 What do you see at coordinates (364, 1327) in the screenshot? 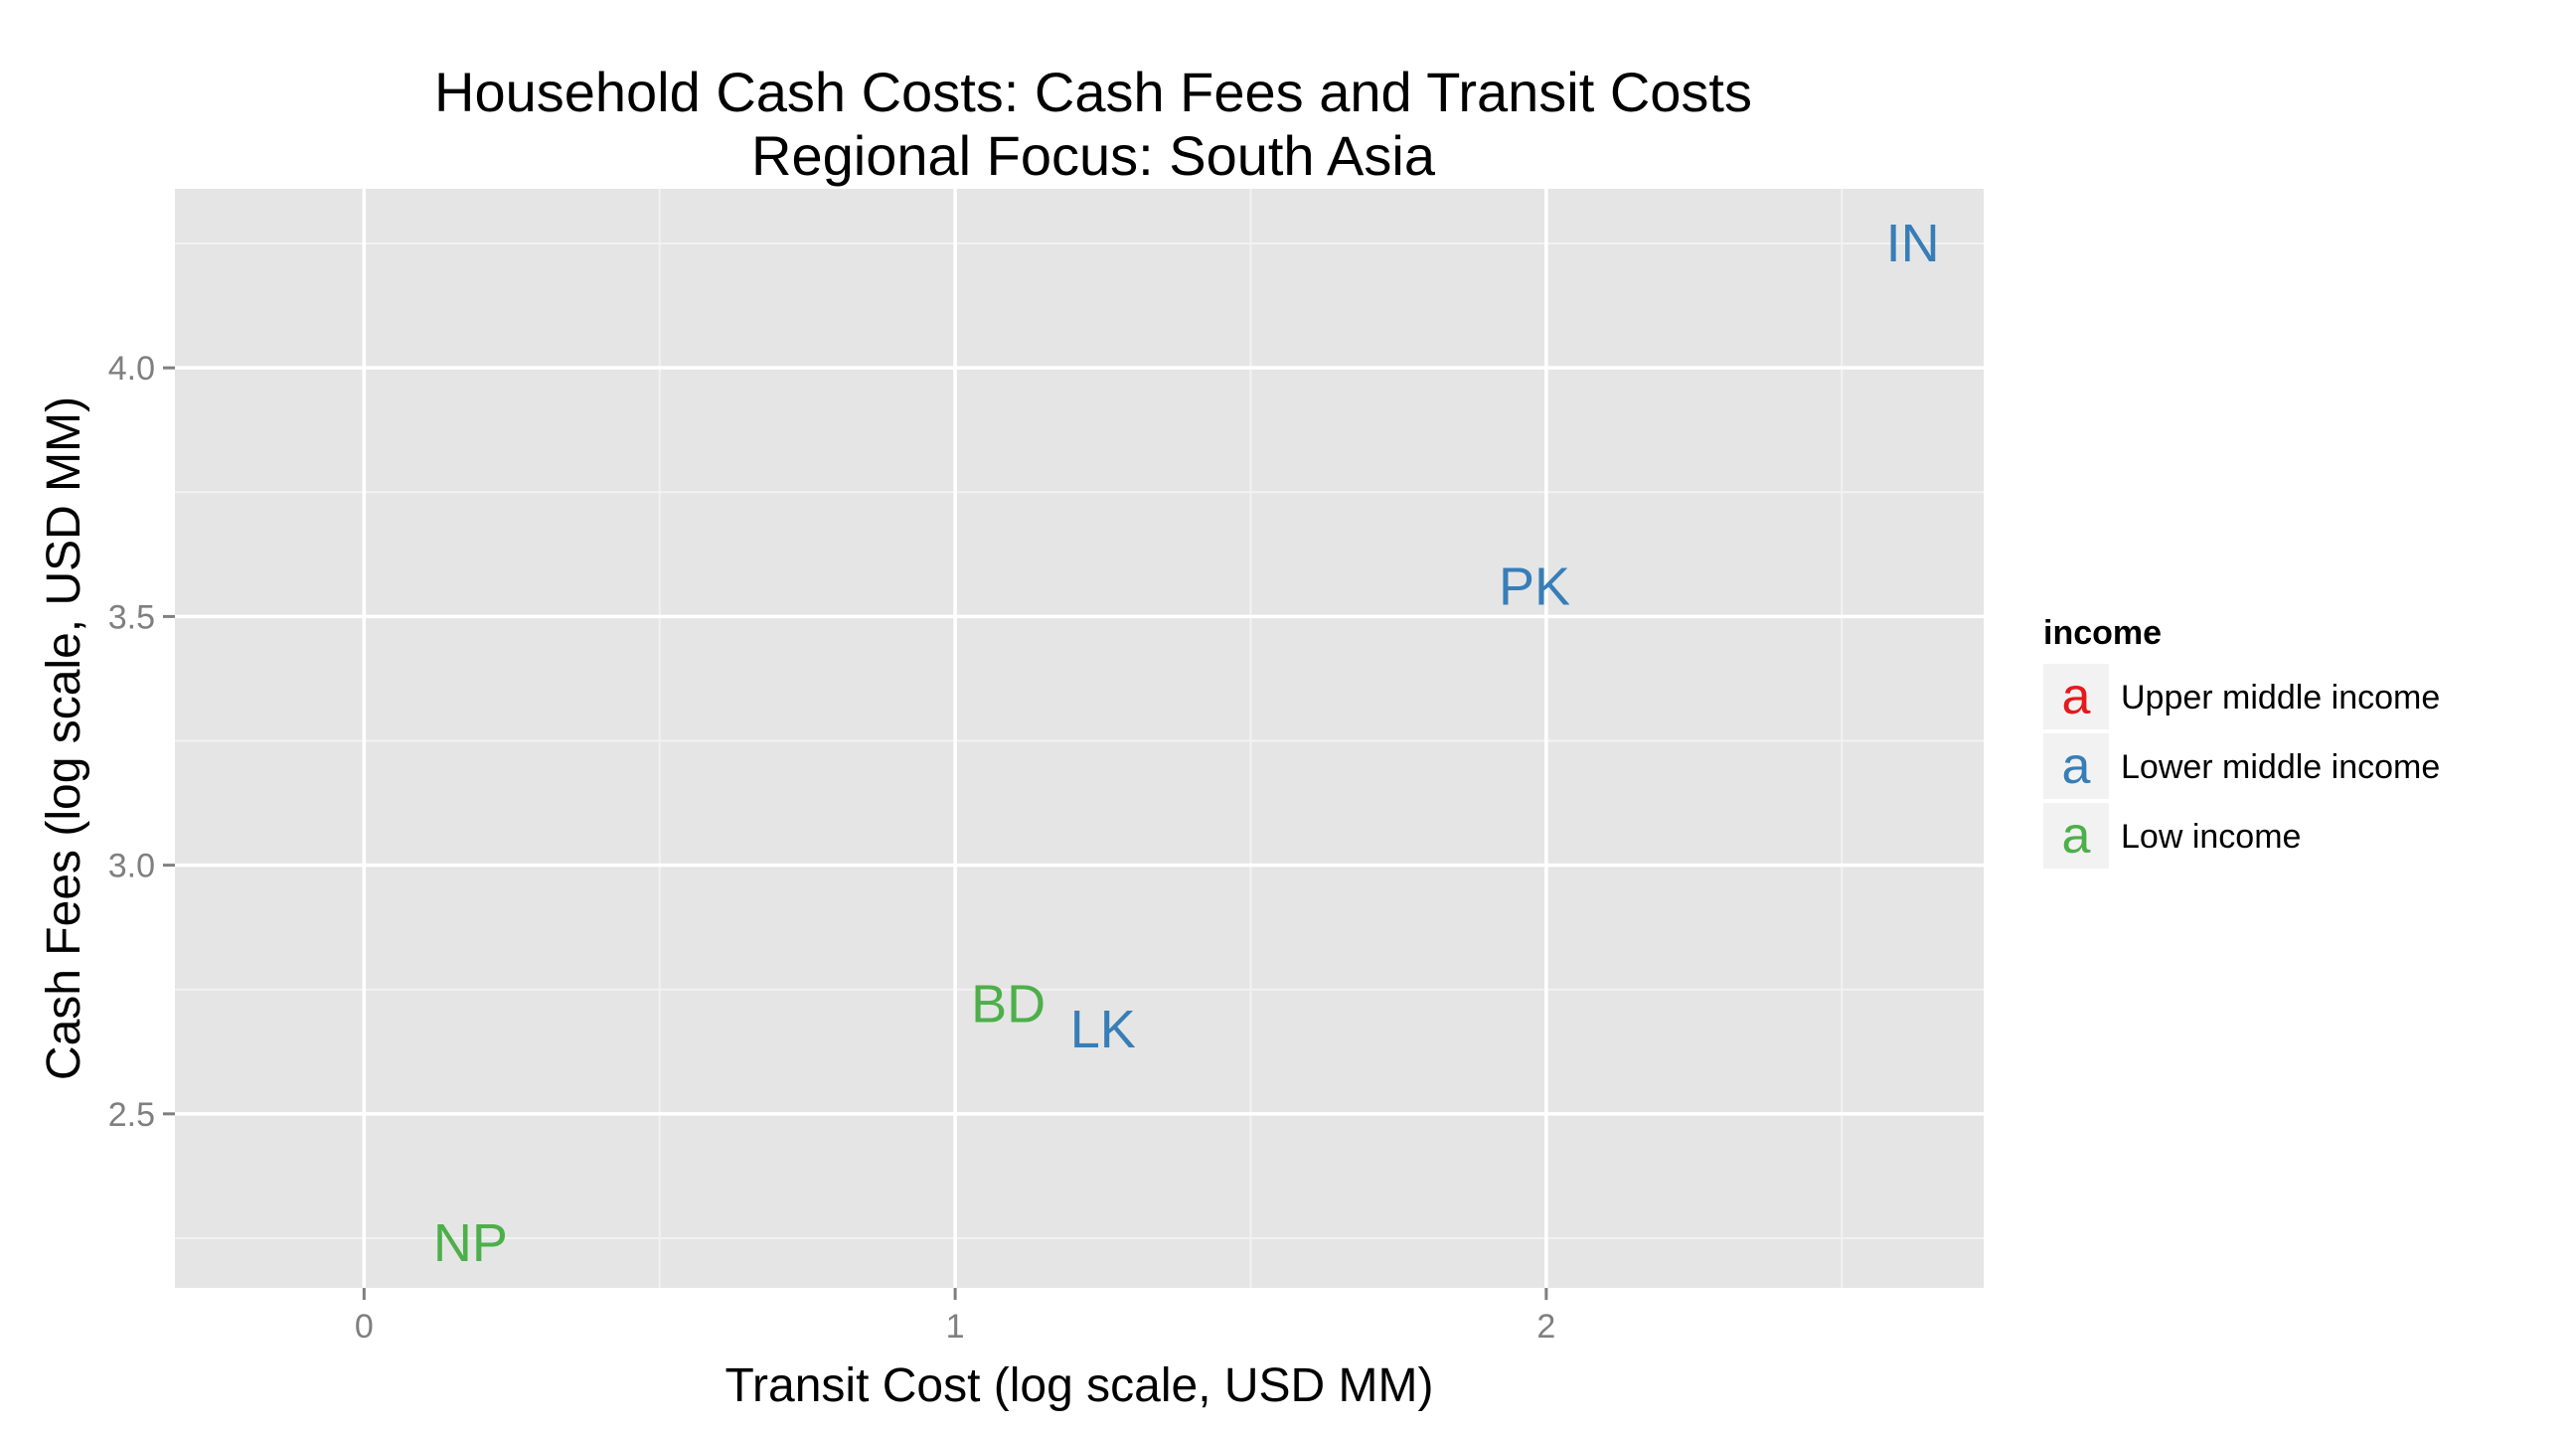
I see `x-tick-label: 0` at bounding box center [364, 1327].